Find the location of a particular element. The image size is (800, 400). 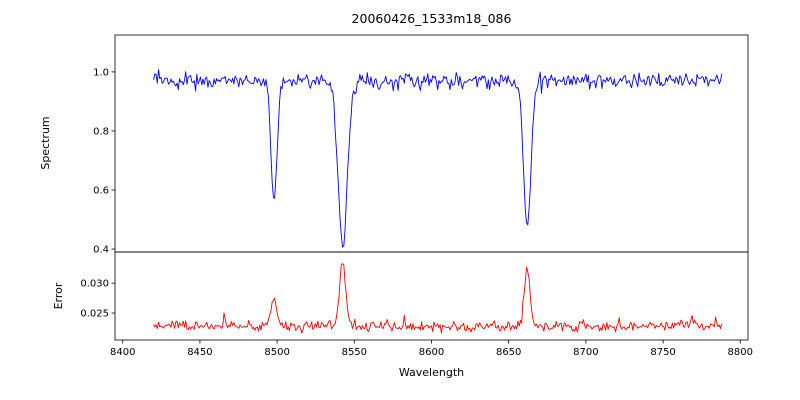

x-tick-label: 8650 is located at coordinates (508, 352).